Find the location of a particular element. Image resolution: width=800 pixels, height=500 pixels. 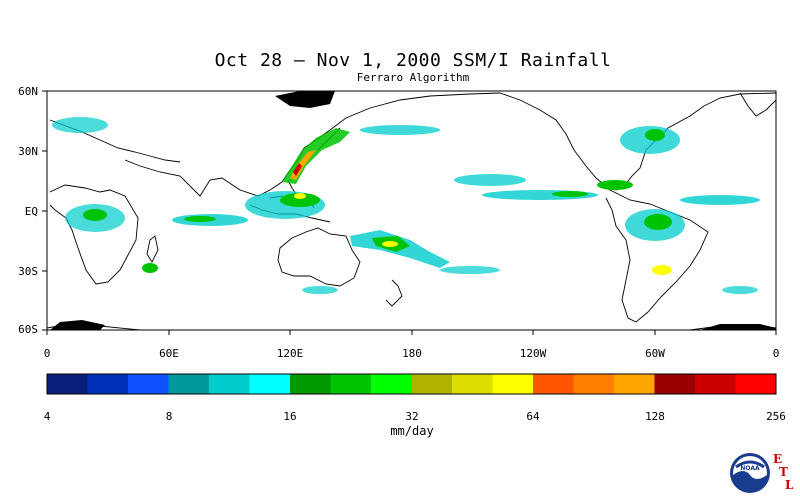

lon-label-120w: 120W is located at coordinates (533, 353).